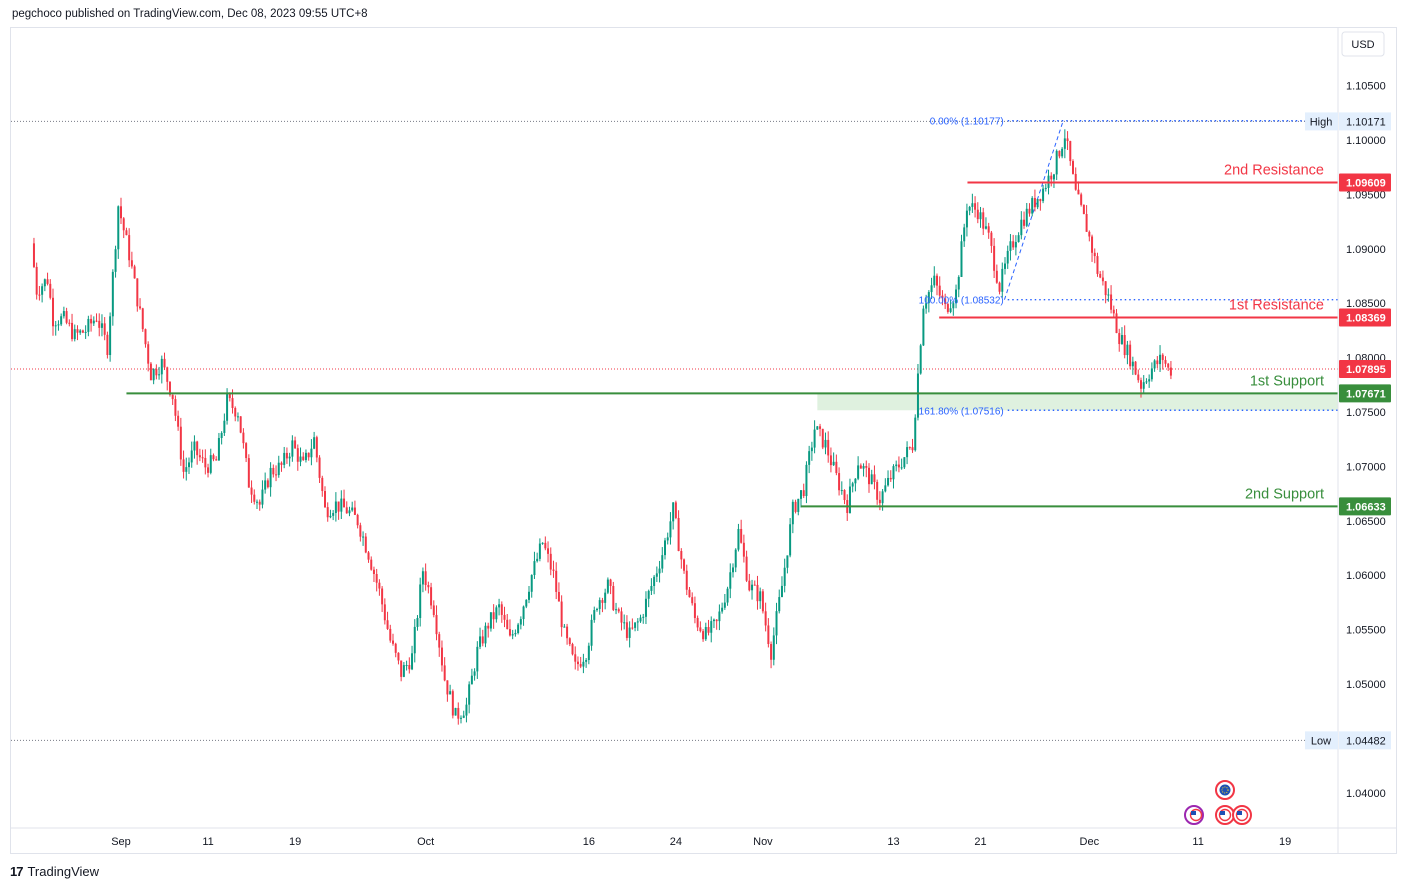  What do you see at coordinates (961, 411) in the screenshot?
I see `fib-level-label: 161.80% (1.07516)` at bounding box center [961, 411].